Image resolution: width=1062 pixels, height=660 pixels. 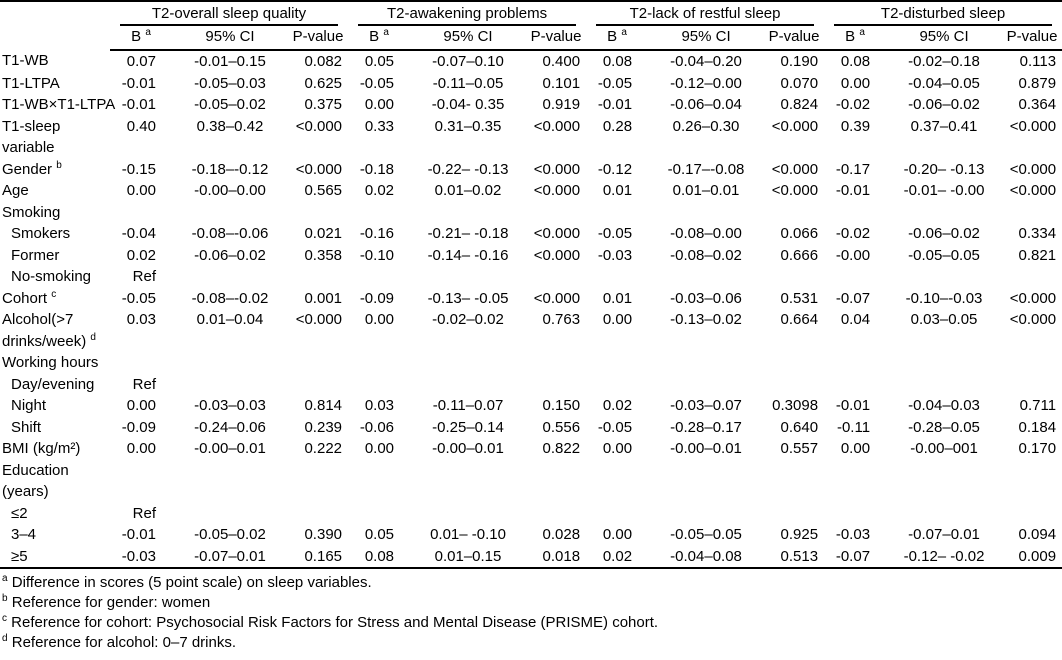 What do you see at coordinates (468, 534) in the screenshot?
I see `cell-ci: 0.01– -0.10` at bounding box center [468, 534].